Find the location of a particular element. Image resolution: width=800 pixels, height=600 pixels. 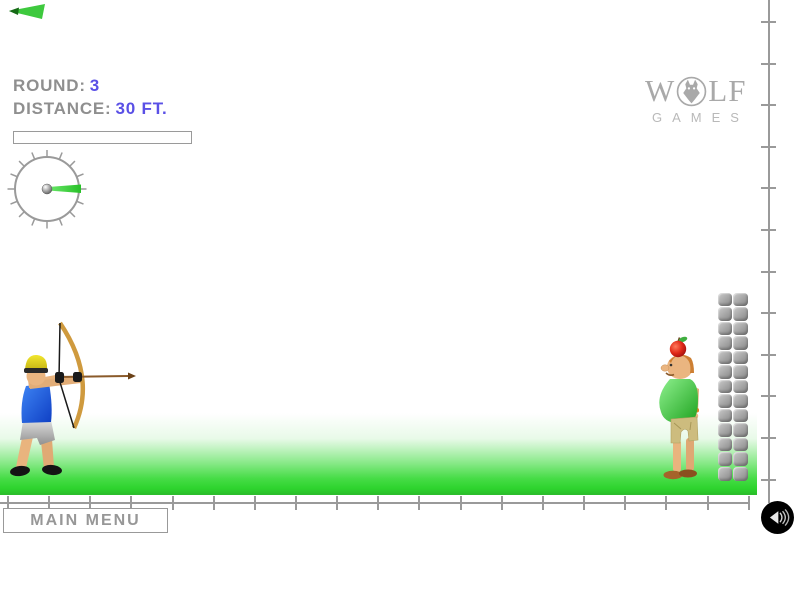

archer-hat-band is located at coordinates (36, 370).